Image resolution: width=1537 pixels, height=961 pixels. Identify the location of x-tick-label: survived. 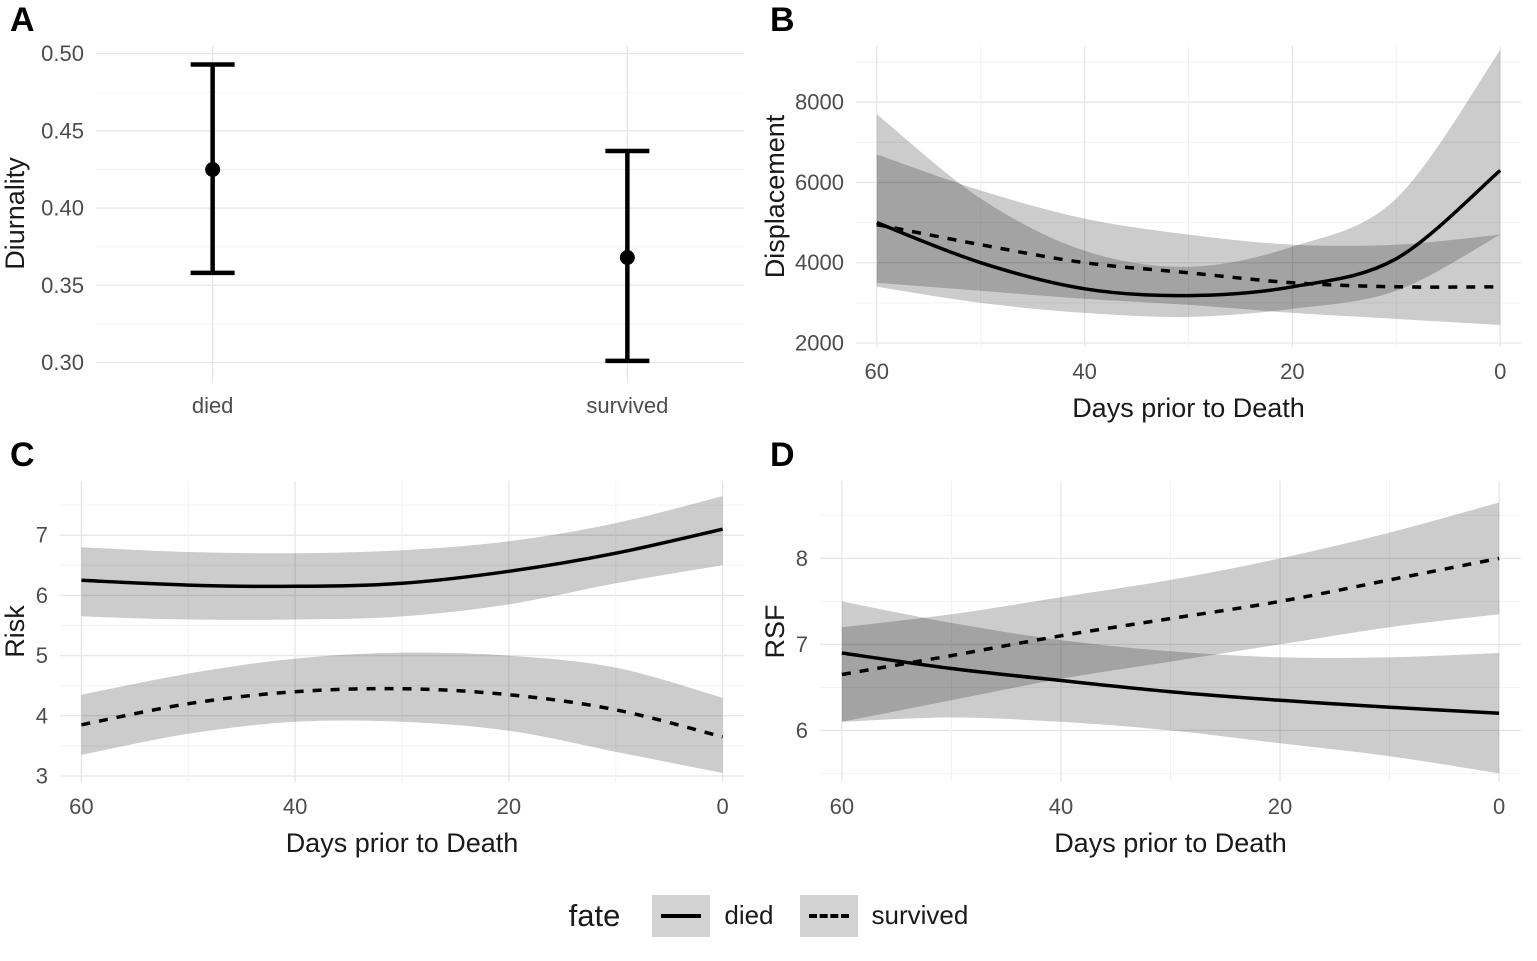
(627, 405).